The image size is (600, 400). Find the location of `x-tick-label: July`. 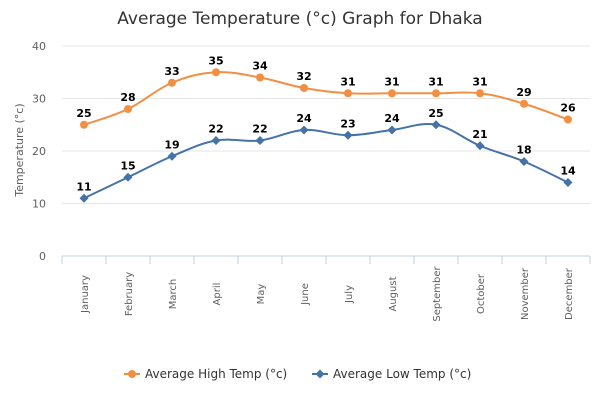

x-tick-label: July is located at coordinates (349, 294).